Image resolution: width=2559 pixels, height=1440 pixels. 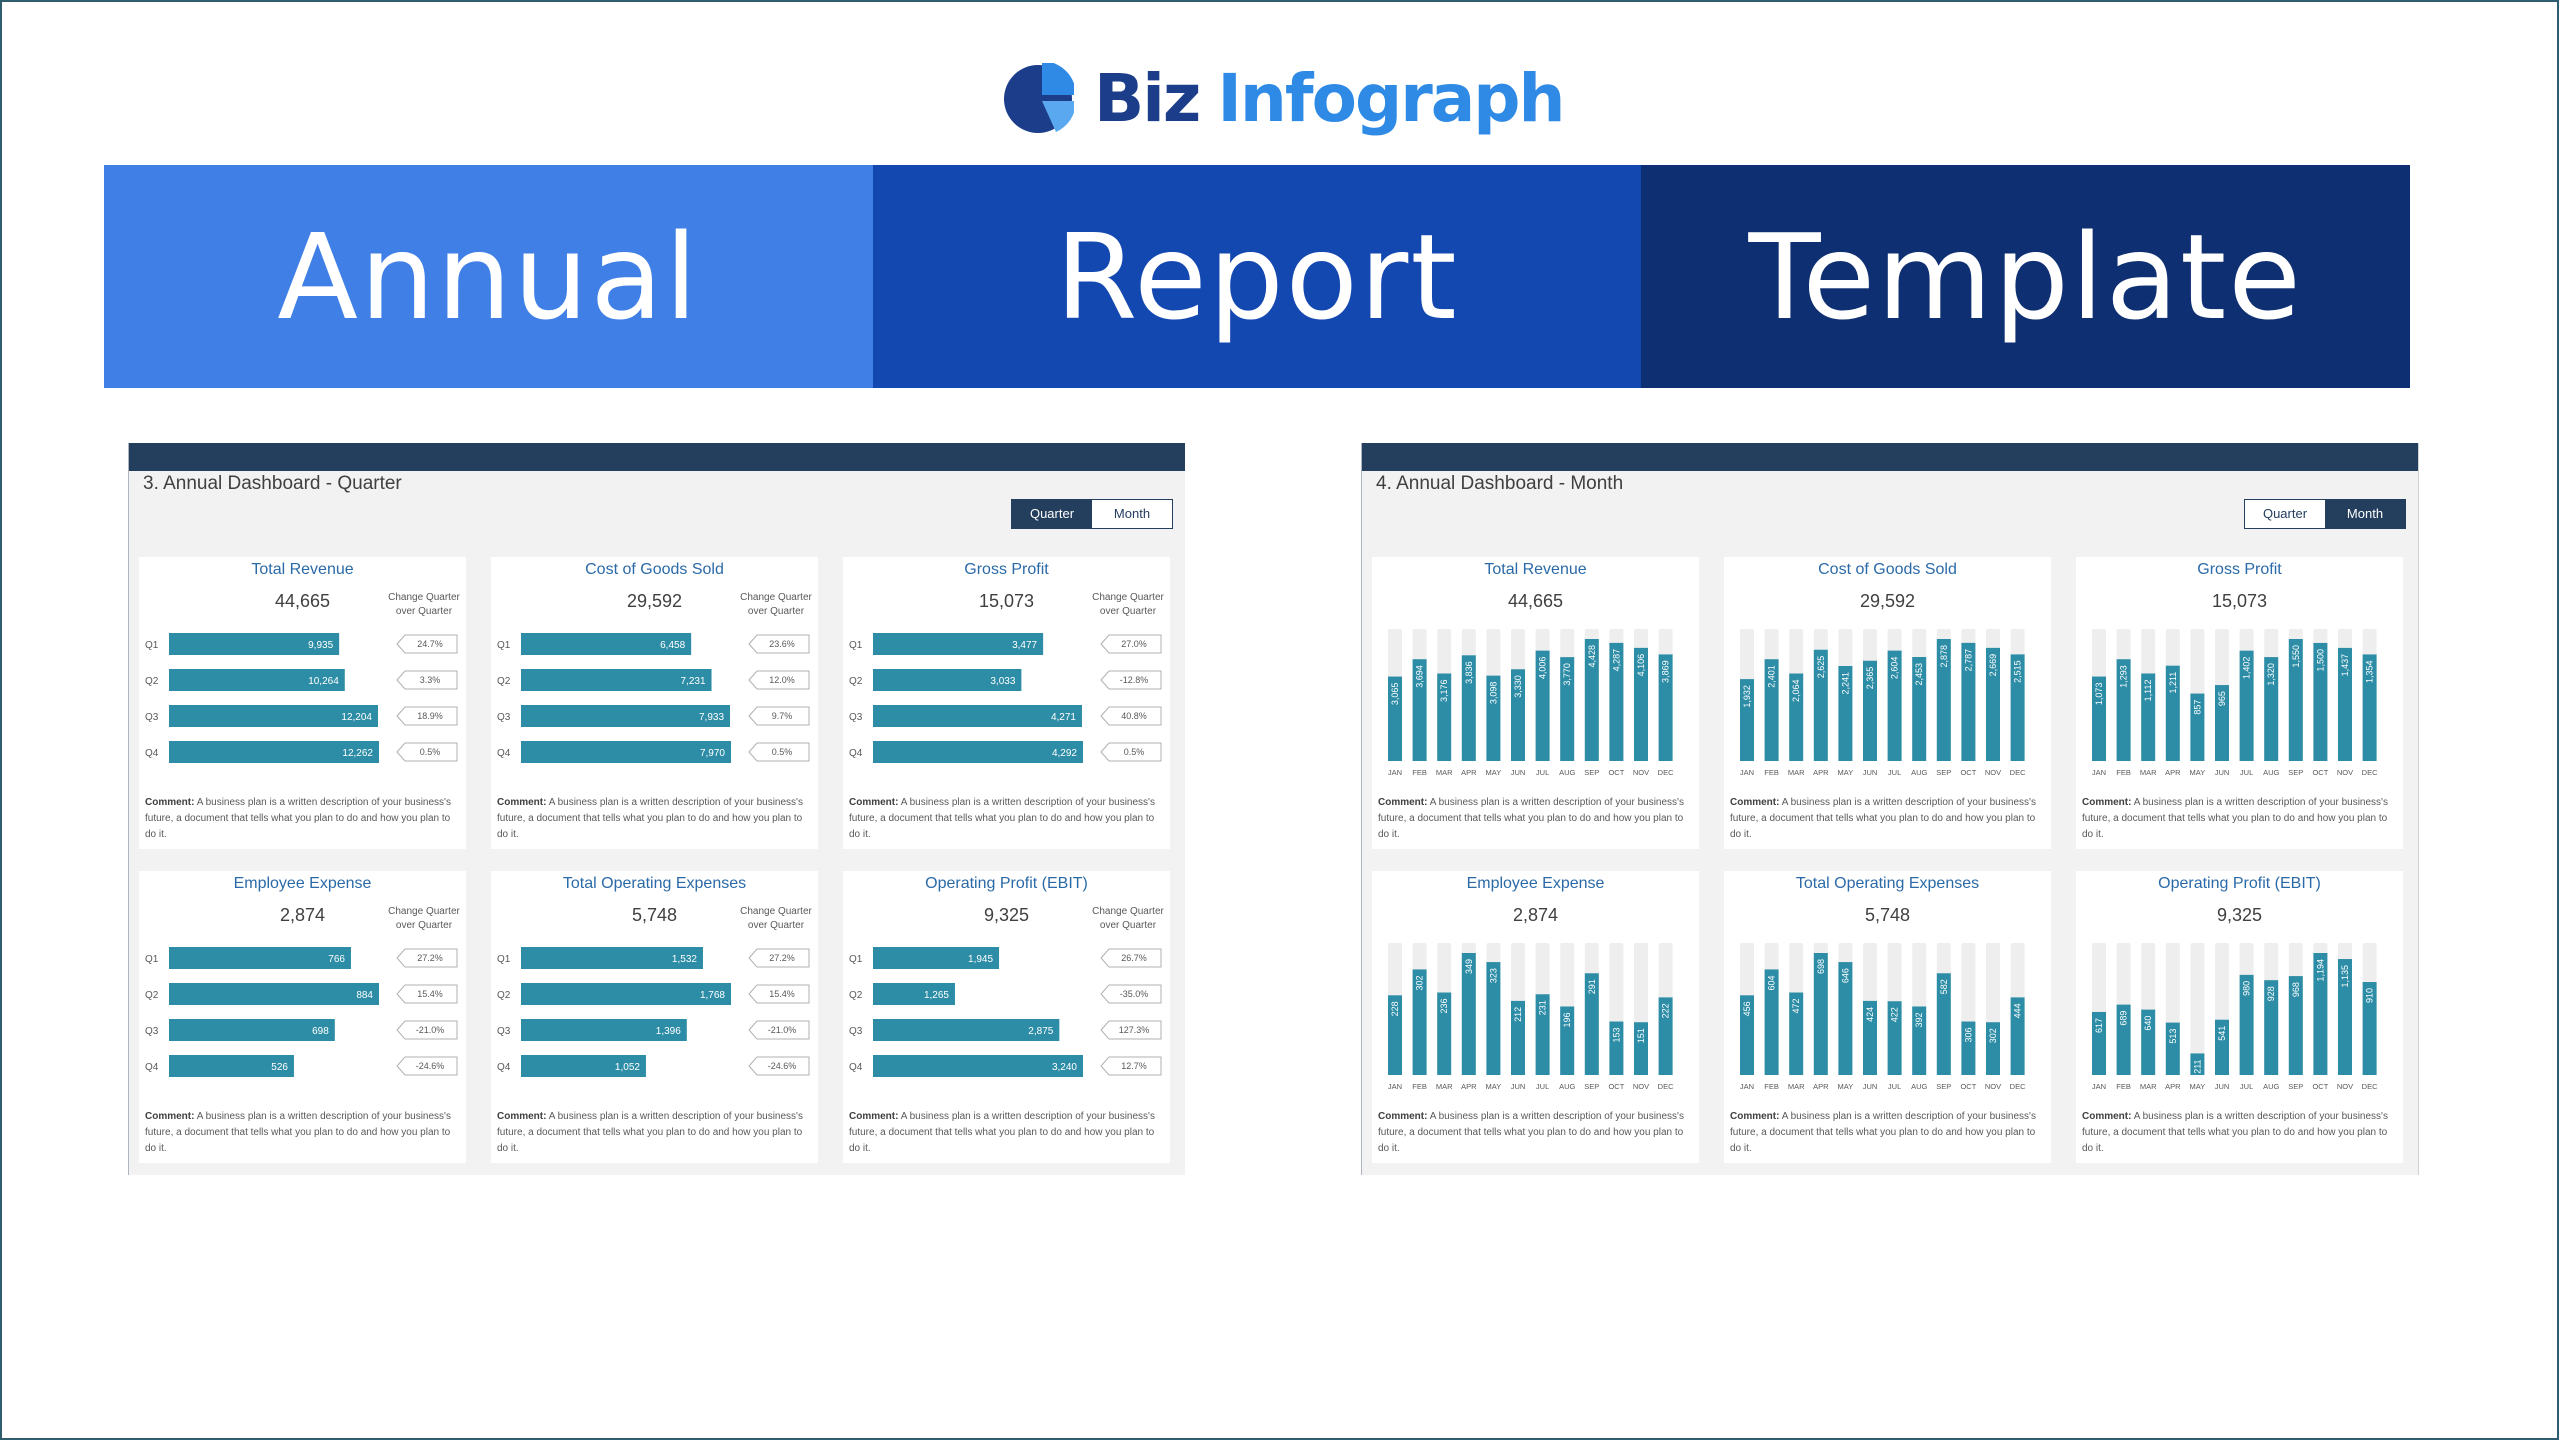 What do you see at coordinates (302, 601) in the screenshot?
I see `kpi-card-total: 44,665` at bounding box center [302, 601].